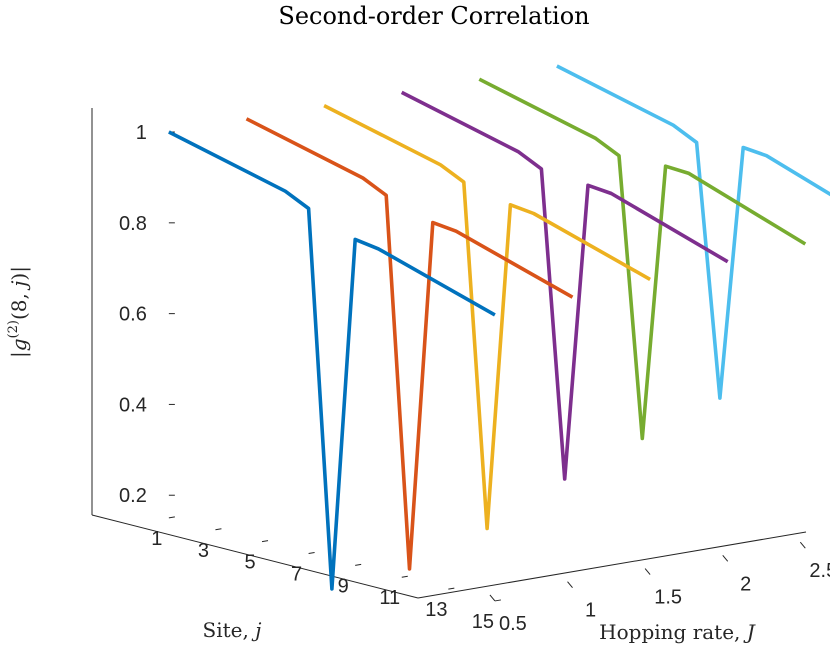 This screenshot has height=646, width=830. I want to click on y-tick-label: 2.5, so click(819, 571).